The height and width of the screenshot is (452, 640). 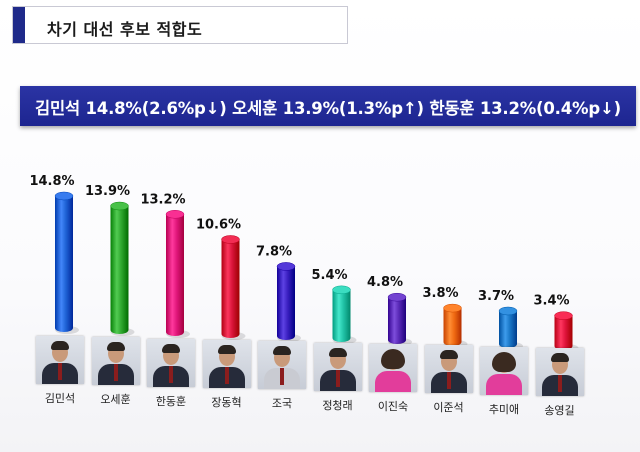 I want to click on candidate-name-장동혁: 장동혁, so click(x=226, y=402).